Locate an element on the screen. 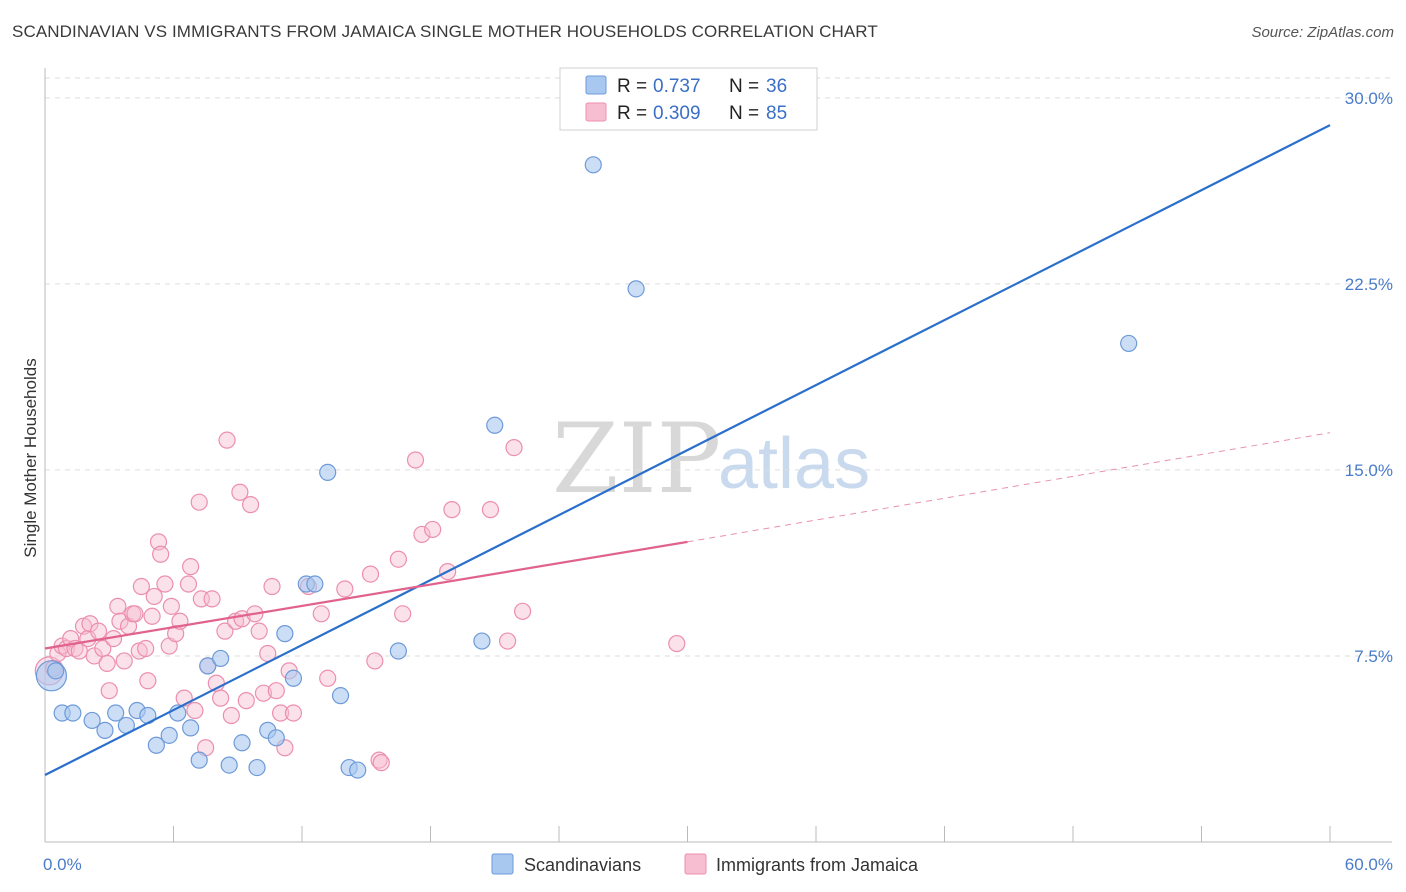 This screenshot has height=892, width=1406. y-tick-labels: 7.5% 15.0% 22.5% 30.0% is located at coordinates (1369, 377).